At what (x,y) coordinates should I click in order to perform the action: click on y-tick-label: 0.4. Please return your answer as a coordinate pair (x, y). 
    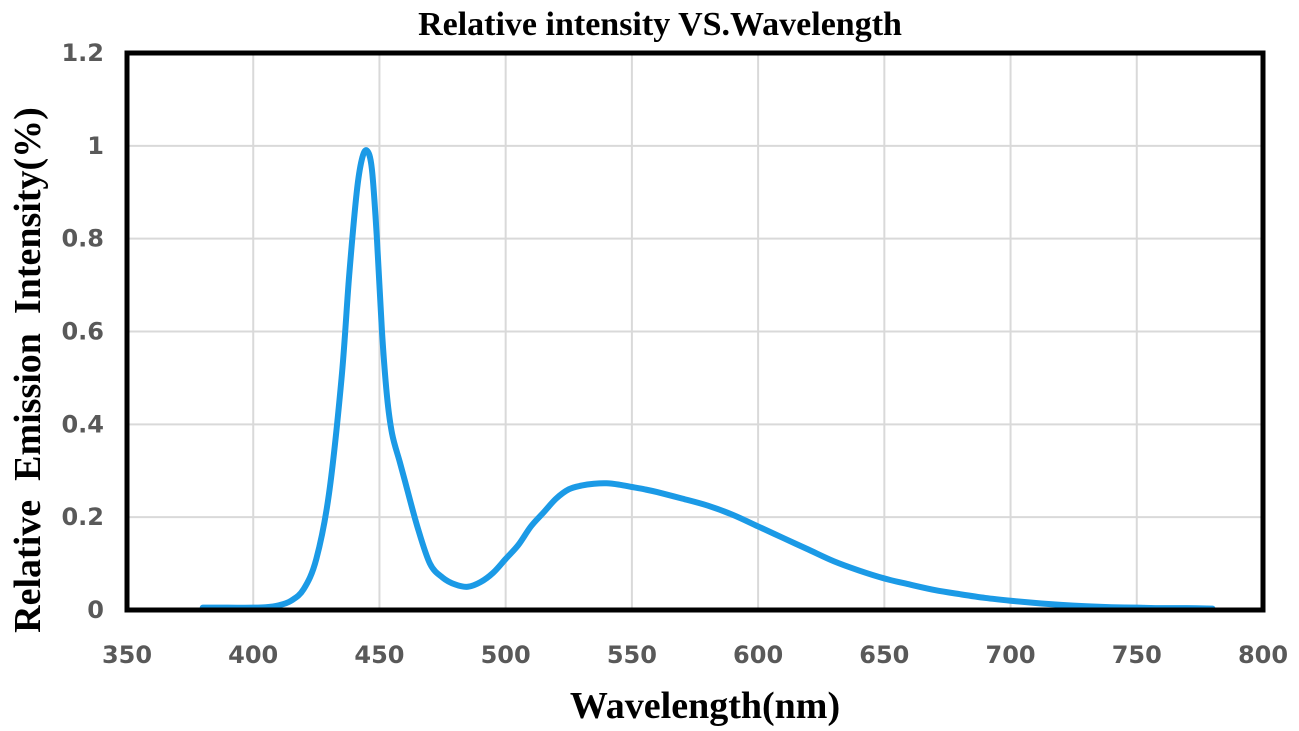
    Looking at the image, I should click on (82, 424).